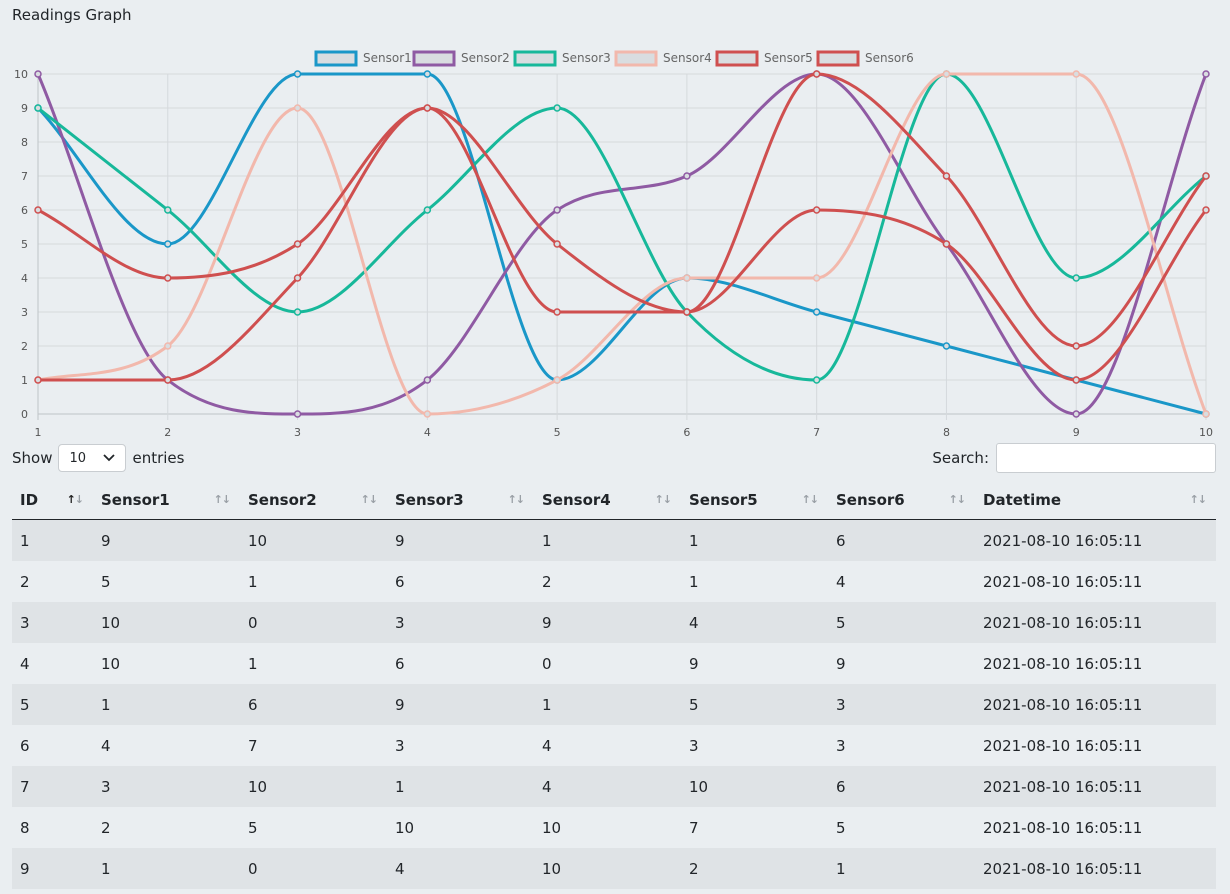 The image size is (1230, 894). What do you see at coordinates (687, 58) in the screenshot?
I see `legend-label-sensor4: Sensor4` at bounding box center [687, 58].